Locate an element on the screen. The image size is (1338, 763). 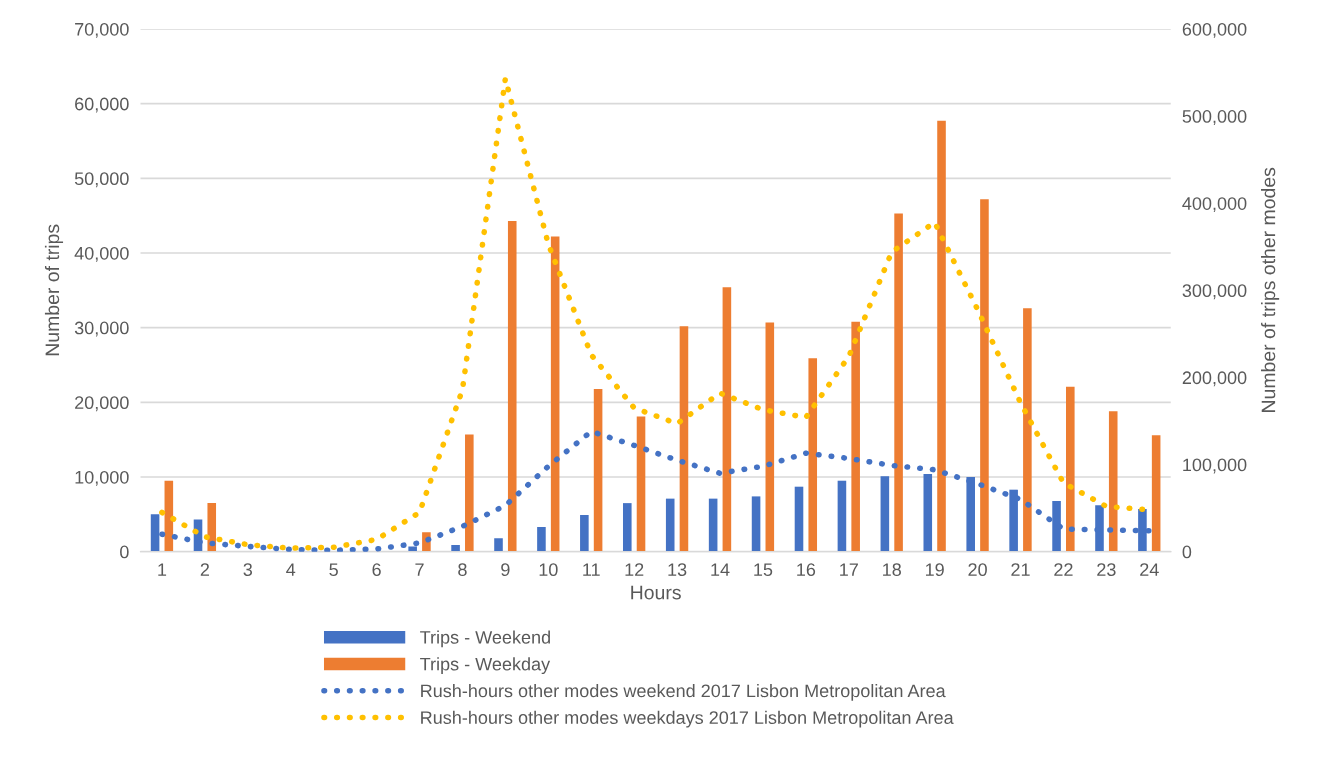
x-tick-label: 16 is located at coordinates (806, 570).